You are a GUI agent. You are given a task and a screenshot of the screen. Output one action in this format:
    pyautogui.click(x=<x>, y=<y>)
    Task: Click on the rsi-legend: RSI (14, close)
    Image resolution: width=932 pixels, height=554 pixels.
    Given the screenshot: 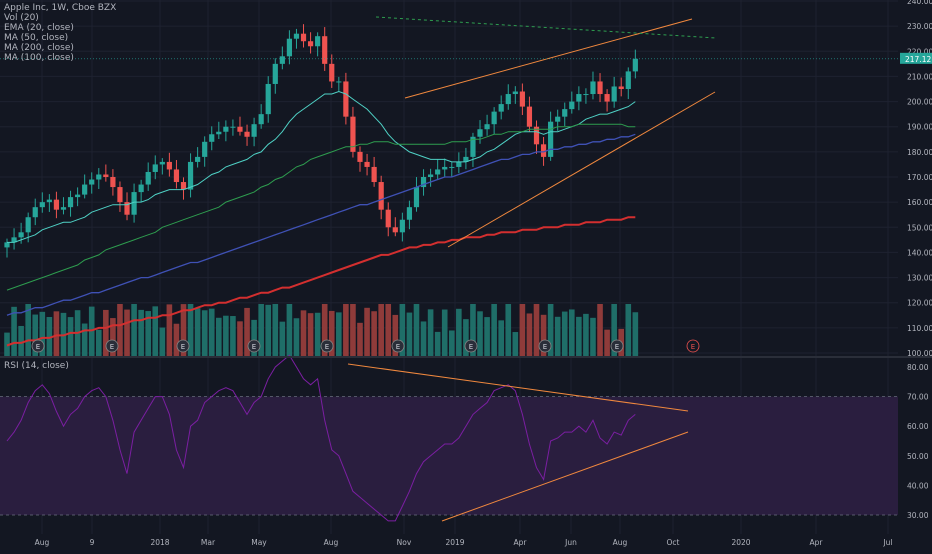 What is the action you would take?
    pyautogui.click(x=36, y=366)
    